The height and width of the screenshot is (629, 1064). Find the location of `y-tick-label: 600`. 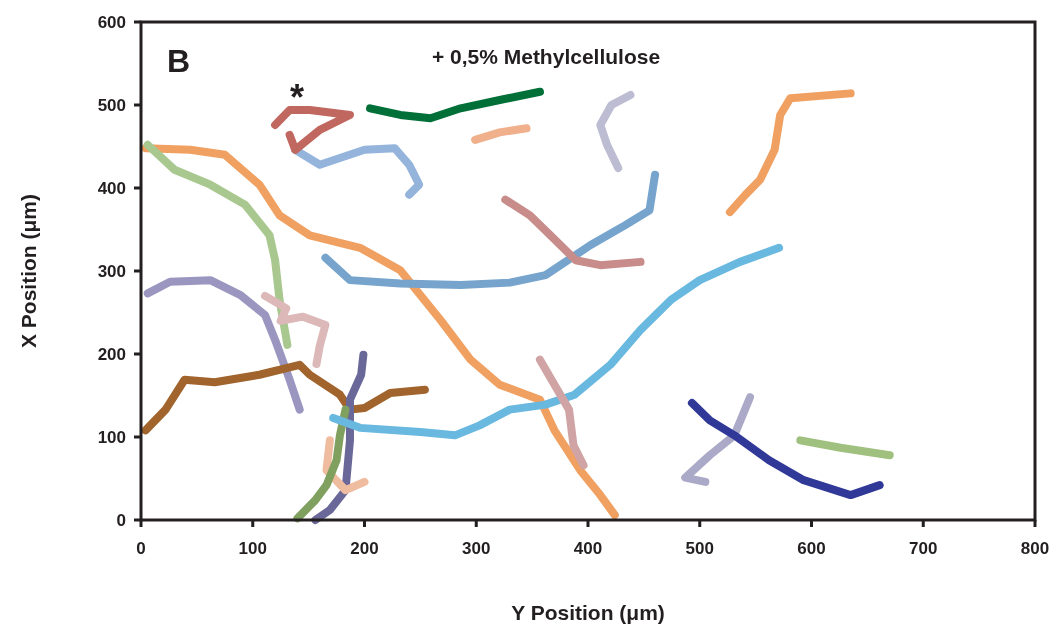

y-tick-label: 600 is located at coordinates (111, 22).